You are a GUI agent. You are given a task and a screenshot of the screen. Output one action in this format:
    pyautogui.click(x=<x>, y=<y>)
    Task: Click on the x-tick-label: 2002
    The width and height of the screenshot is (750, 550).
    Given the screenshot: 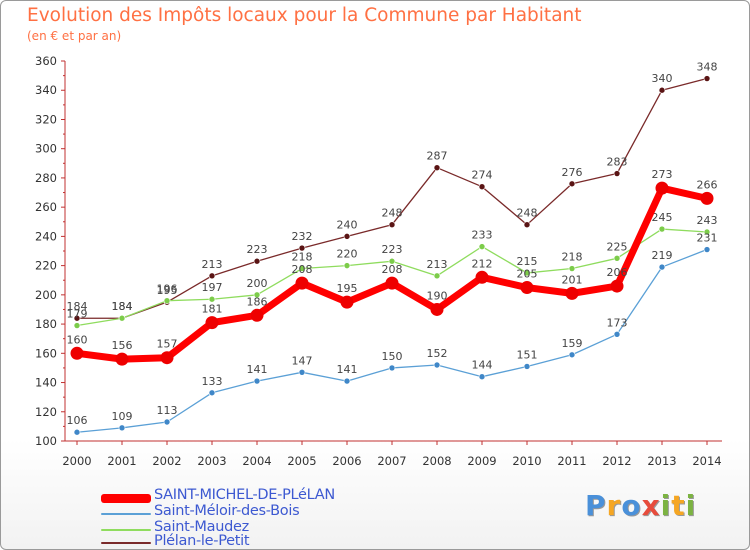 What is the action you would take?
    pyautogui.click(x=166, y=461)
    